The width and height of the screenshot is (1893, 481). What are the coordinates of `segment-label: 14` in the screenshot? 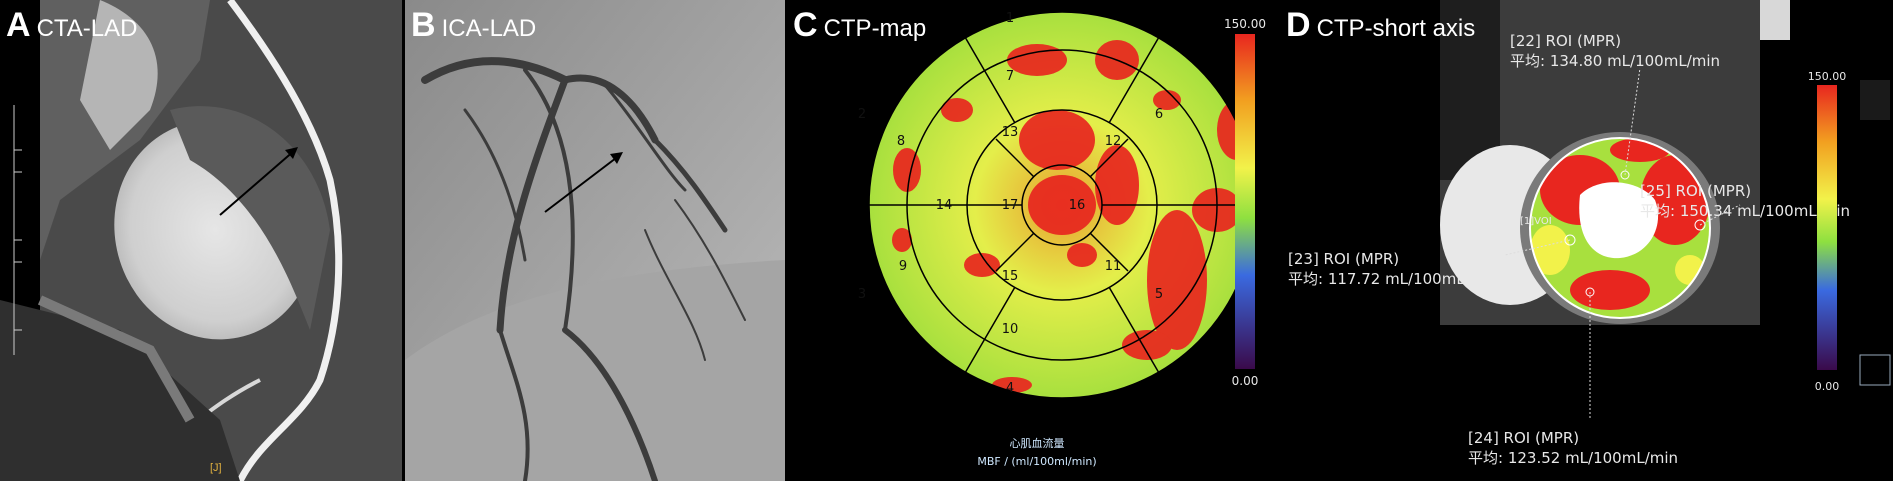 It's located at (944, 205).